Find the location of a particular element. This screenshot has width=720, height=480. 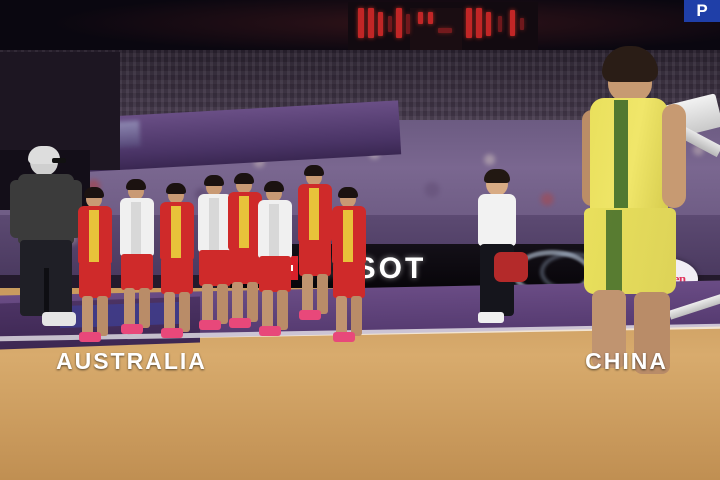

court-key-paint is located at coordinates (120, 315).